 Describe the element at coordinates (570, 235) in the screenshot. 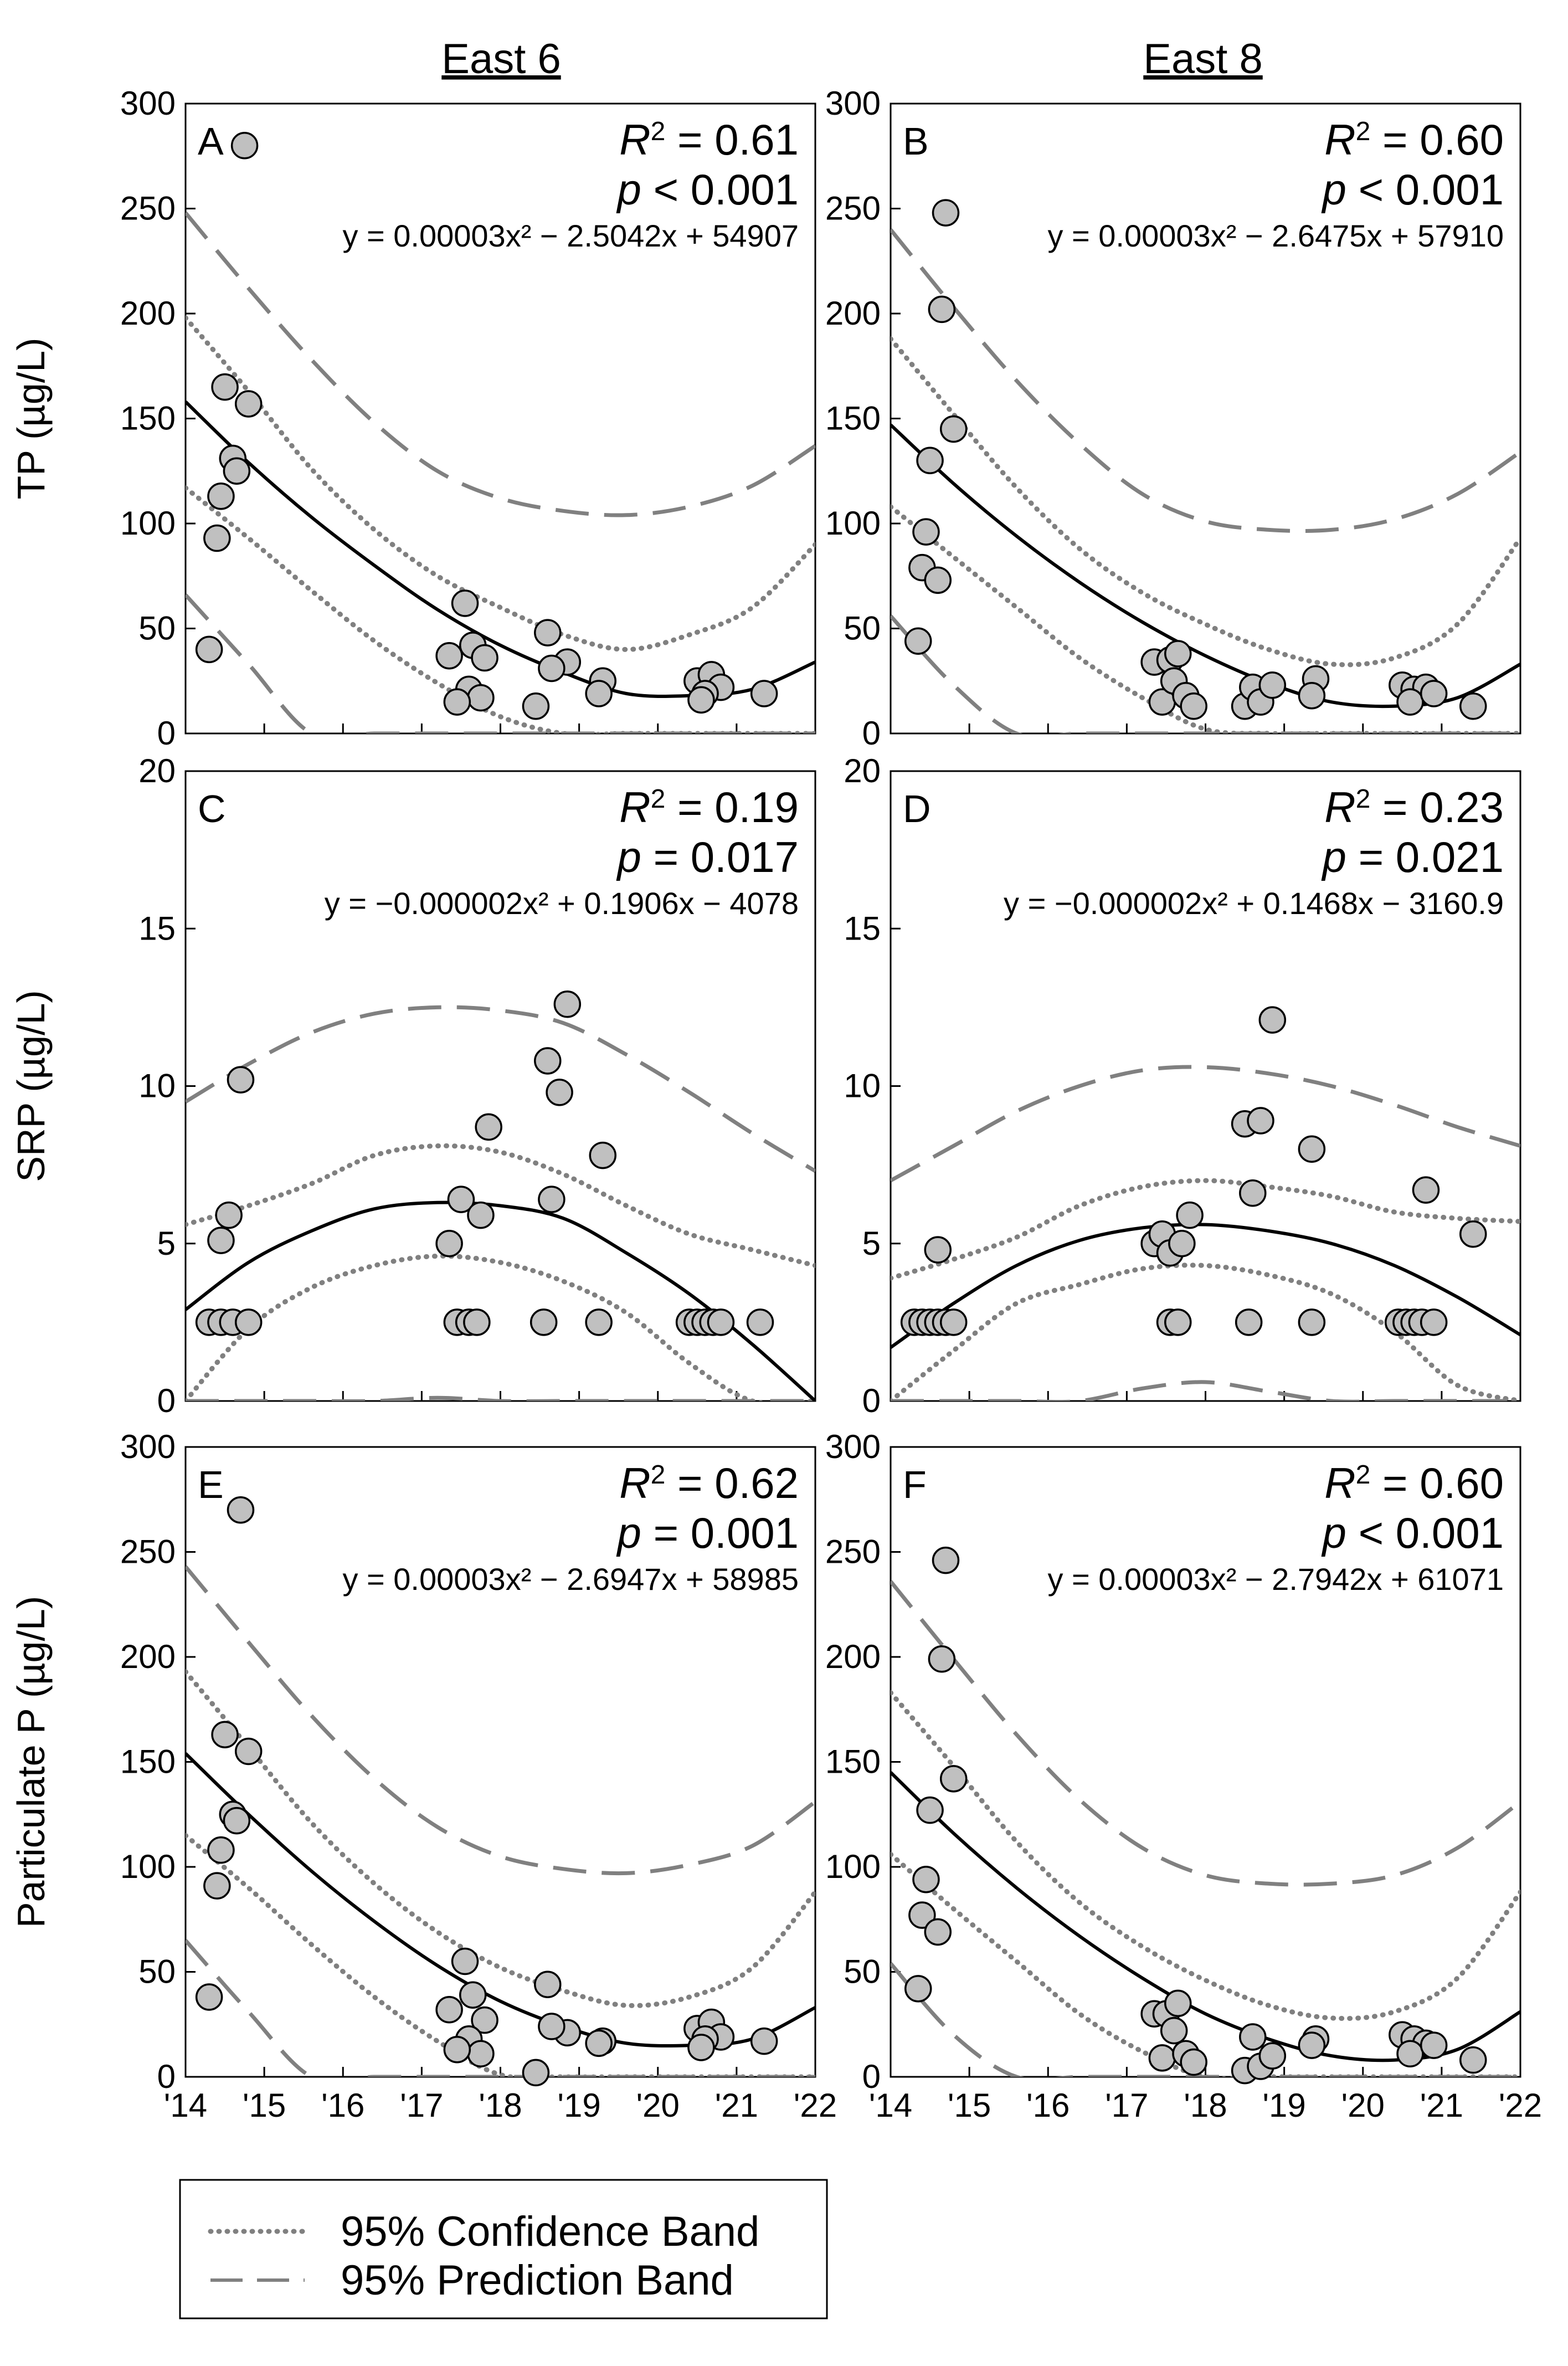

I see `regression-equation: y = 0.00003x² − 2.5042x + 54907` at that location.